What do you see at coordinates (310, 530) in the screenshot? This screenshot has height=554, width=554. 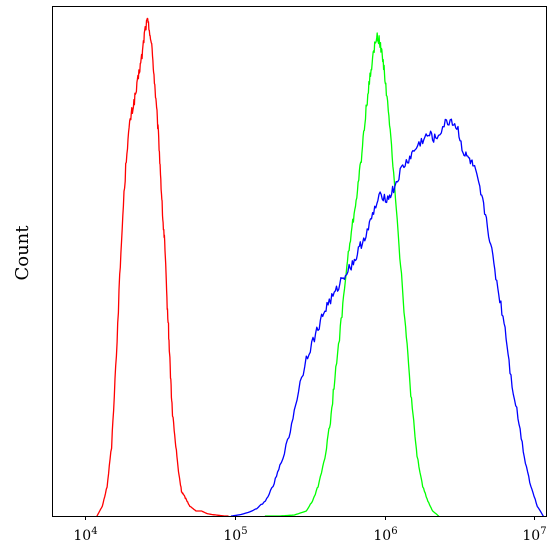 I see `x-axis-ticks: 10⁴ 10⁵ 10⁶ 10⁷` at bounding box center [310, 530].